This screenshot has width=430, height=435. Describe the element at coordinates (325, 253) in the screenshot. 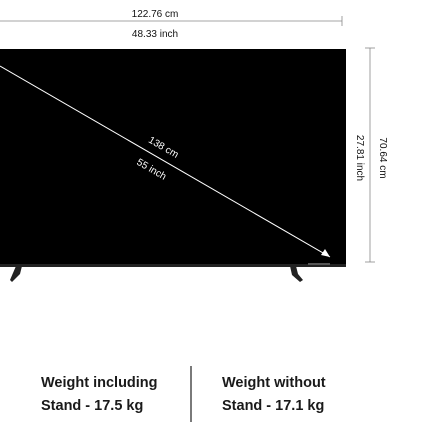

I see `diagonal-arrow` at that location.